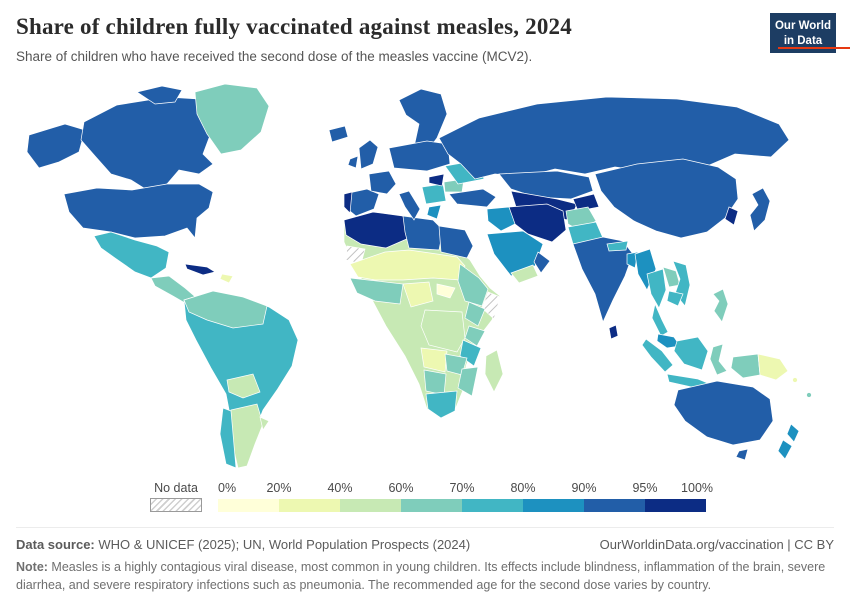  What do you see at coordinates (279, 488) in the screenshot?
I see `legend-tick: 20%` at bounding box center [279, 488].